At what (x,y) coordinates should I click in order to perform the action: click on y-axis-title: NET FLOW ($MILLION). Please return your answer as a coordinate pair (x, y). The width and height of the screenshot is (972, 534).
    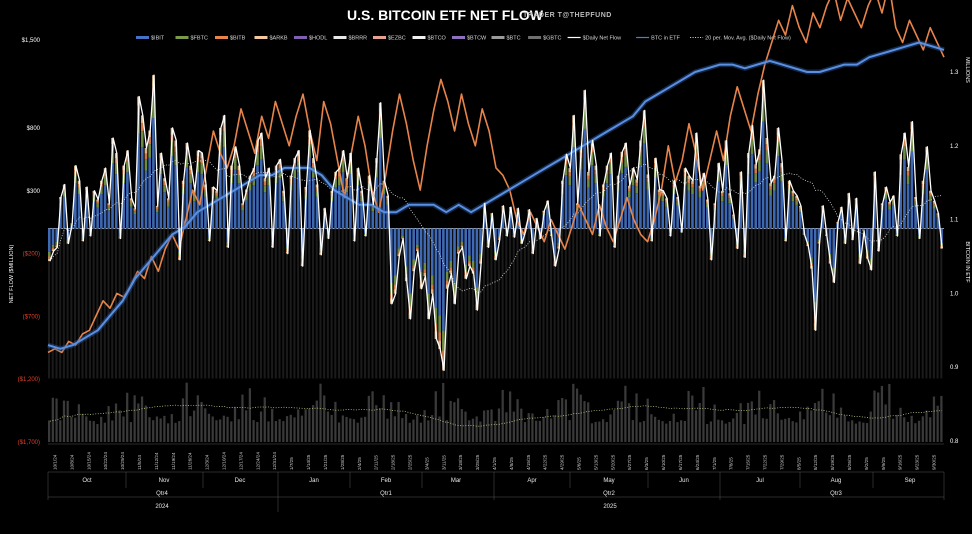
    Looking at the image, I should click on (12, 274).